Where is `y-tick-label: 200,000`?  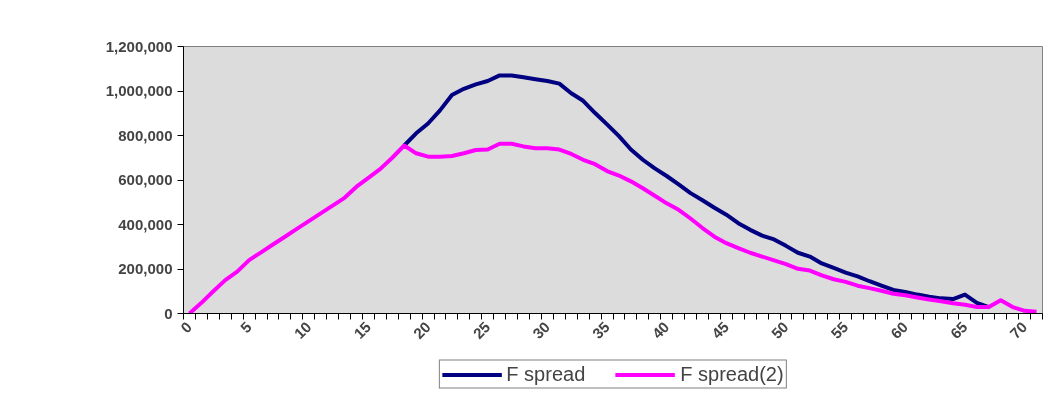
y-tick-label: 200,000 is located at coordinates (145, 268).